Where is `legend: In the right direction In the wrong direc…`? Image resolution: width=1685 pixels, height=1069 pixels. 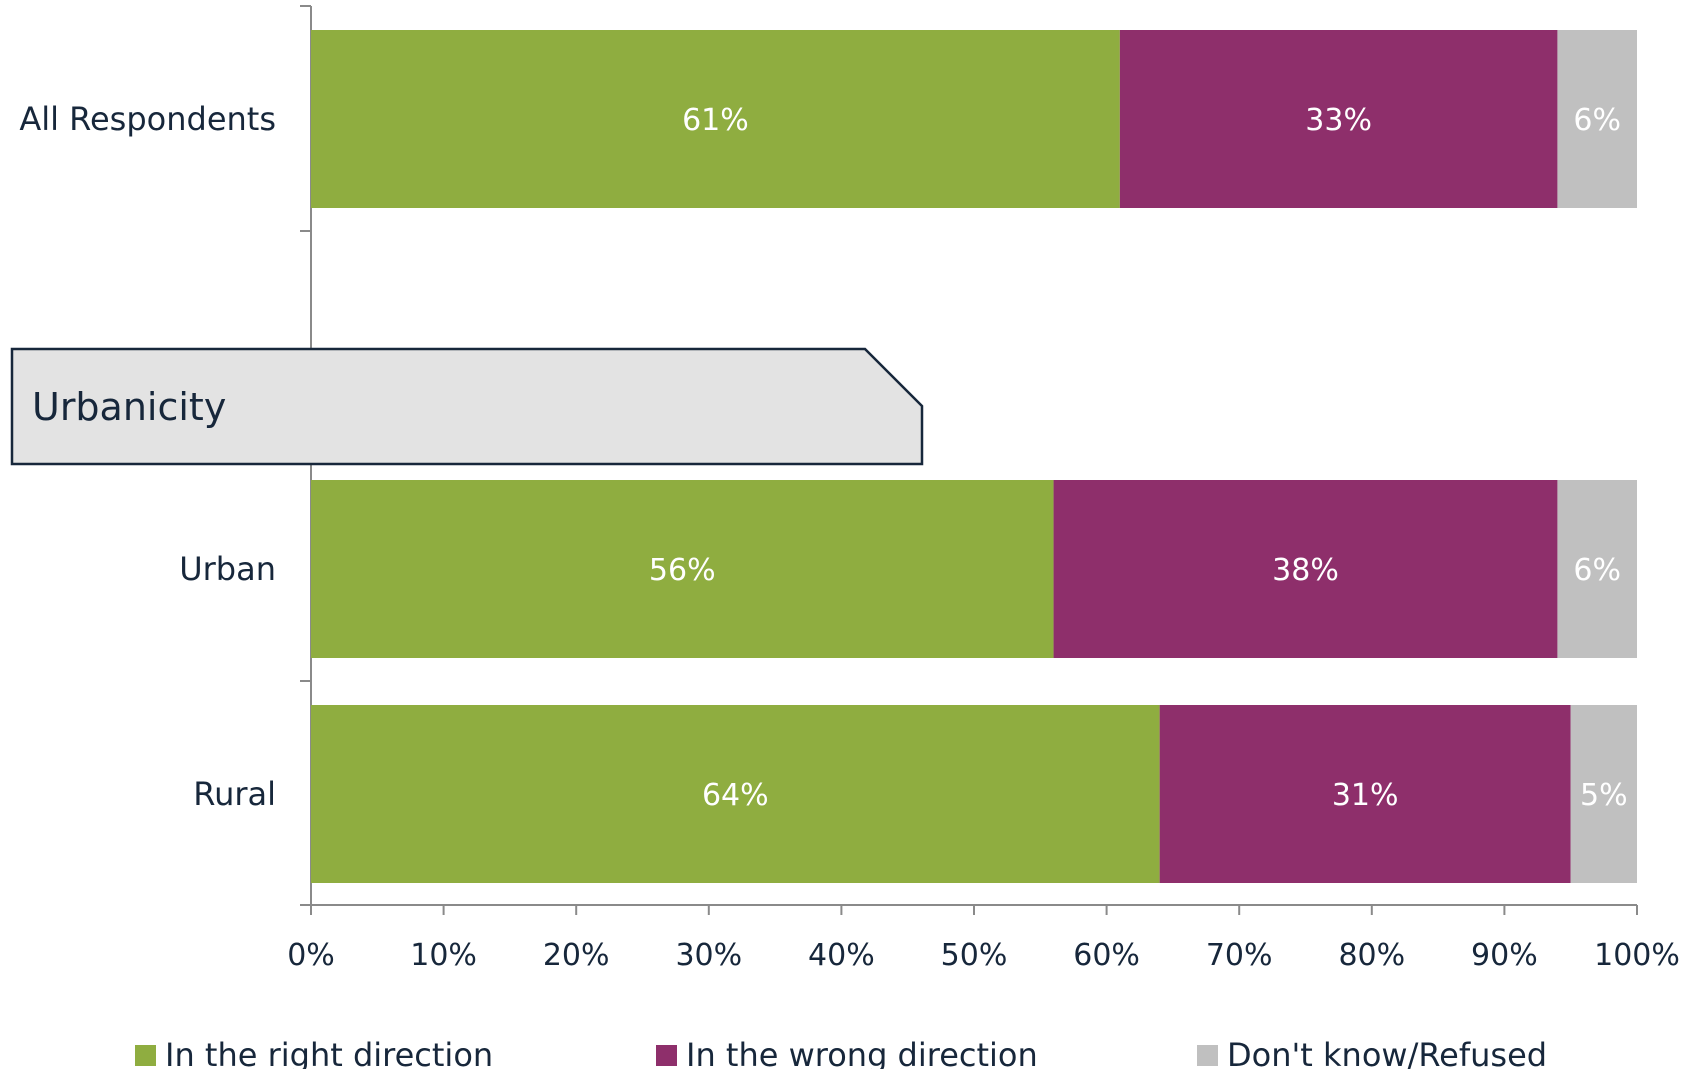
legend: In the right direction In the wrong direc… is located at coordinates (841, 1052).